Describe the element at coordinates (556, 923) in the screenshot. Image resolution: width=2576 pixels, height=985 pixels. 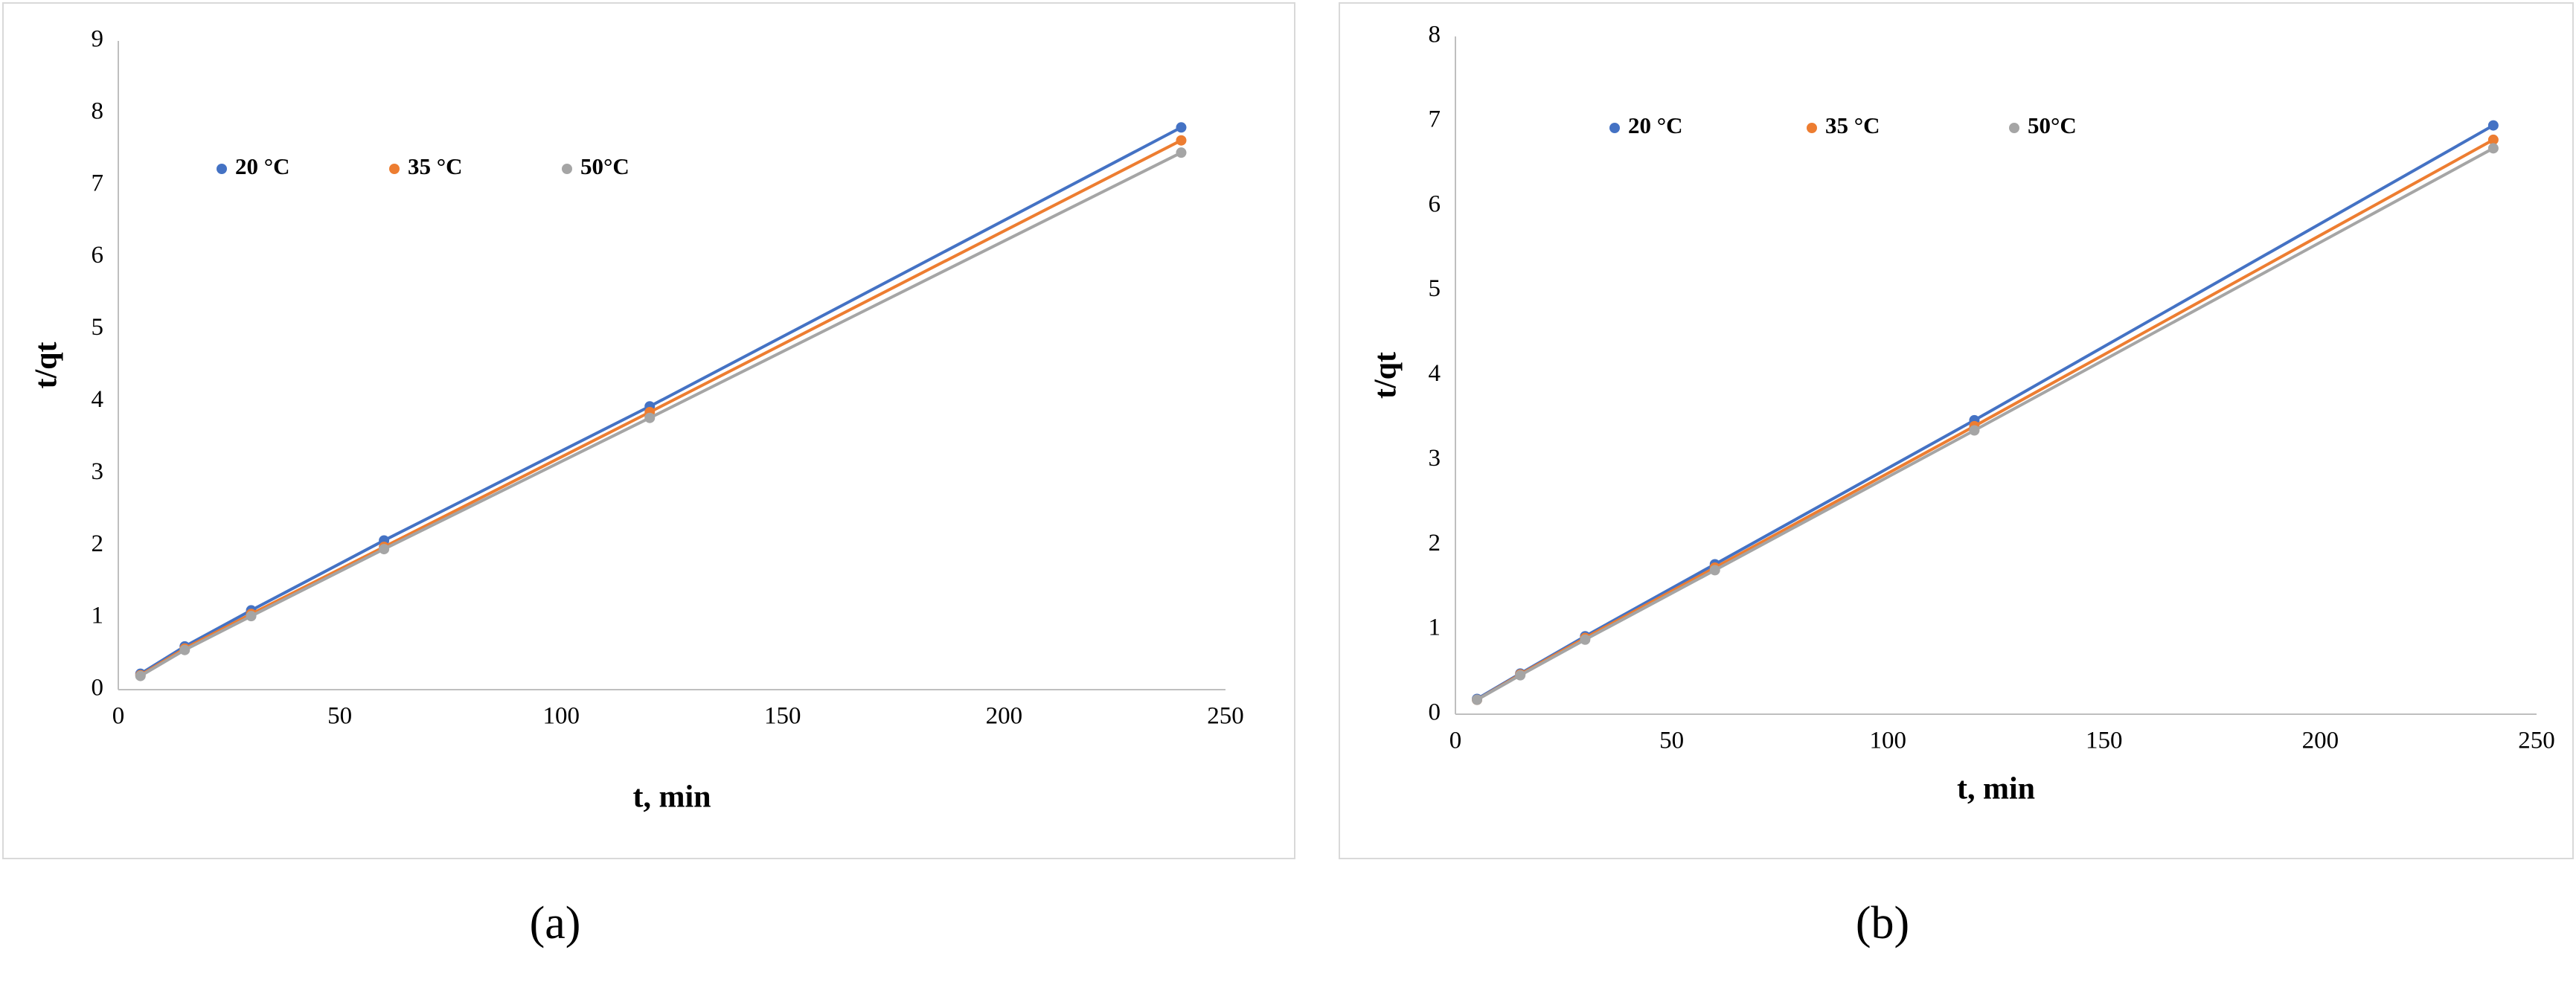
I see `panel-label: (a)` at that location.